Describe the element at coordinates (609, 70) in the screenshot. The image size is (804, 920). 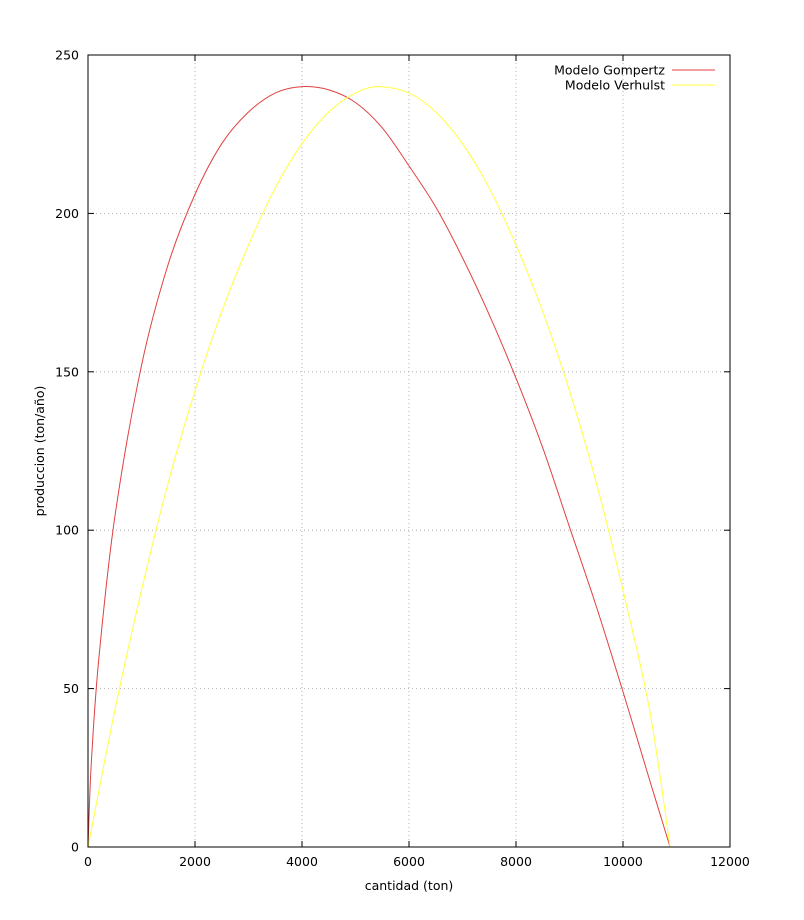
I see `legend-label: Modelo Gompertz` at that location.